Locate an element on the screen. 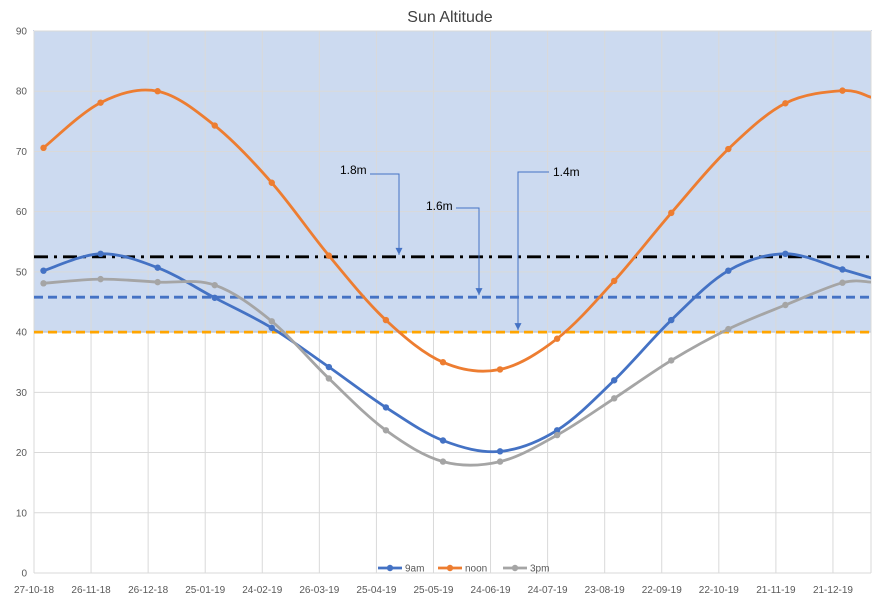 The width and height of the screenshot is (877, 614). legend-item-9am: 9am is located at coordinates (401, 569).